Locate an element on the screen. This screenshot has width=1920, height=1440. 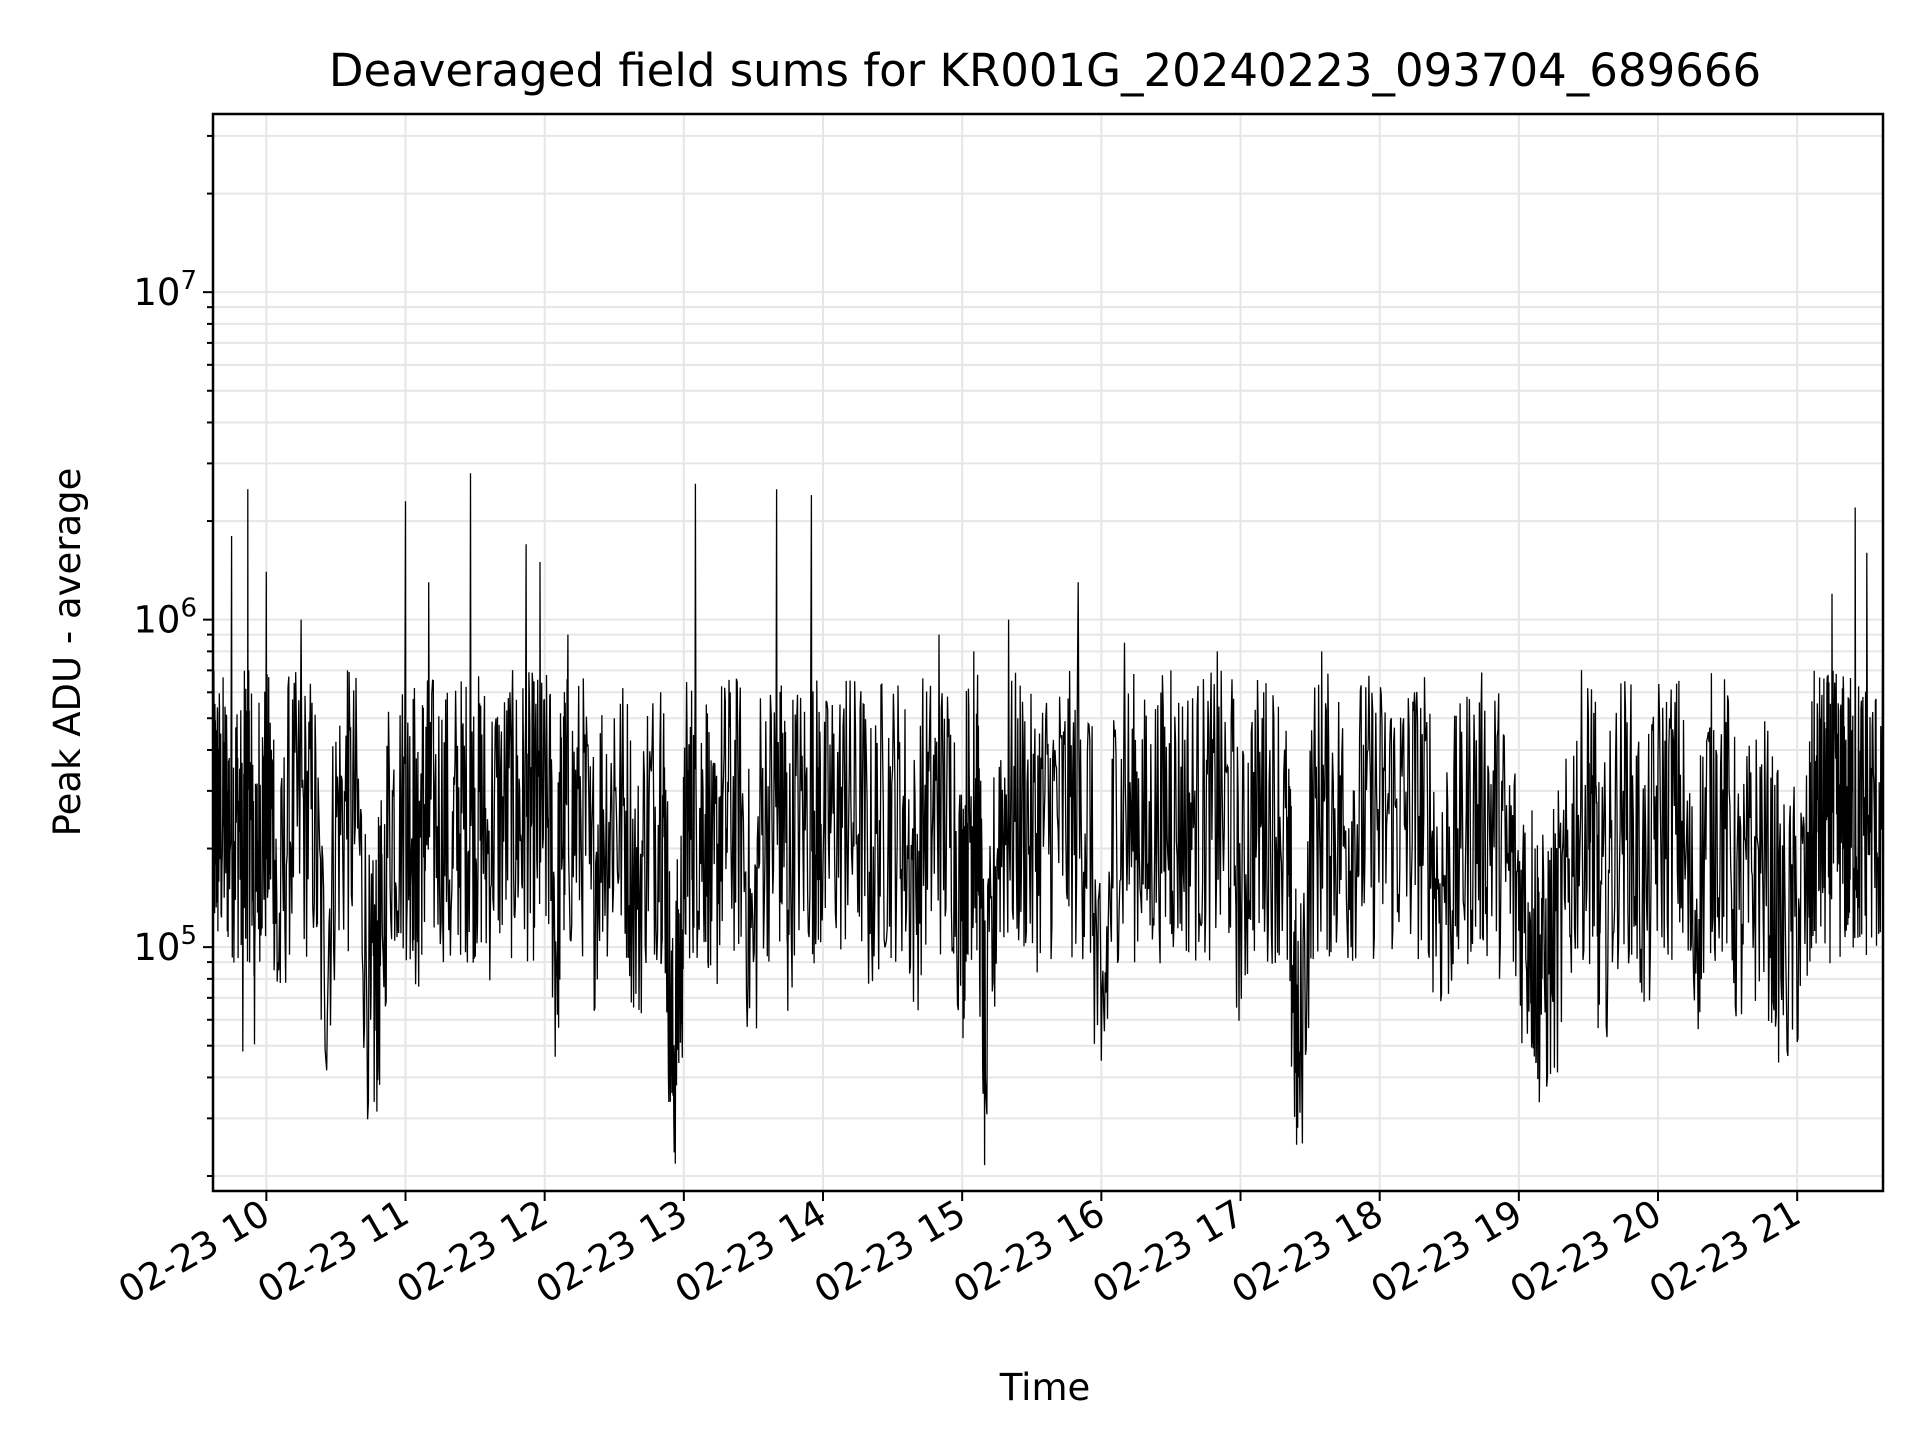
y-axis: 105 106 107 is located at coordinates (173, 656).